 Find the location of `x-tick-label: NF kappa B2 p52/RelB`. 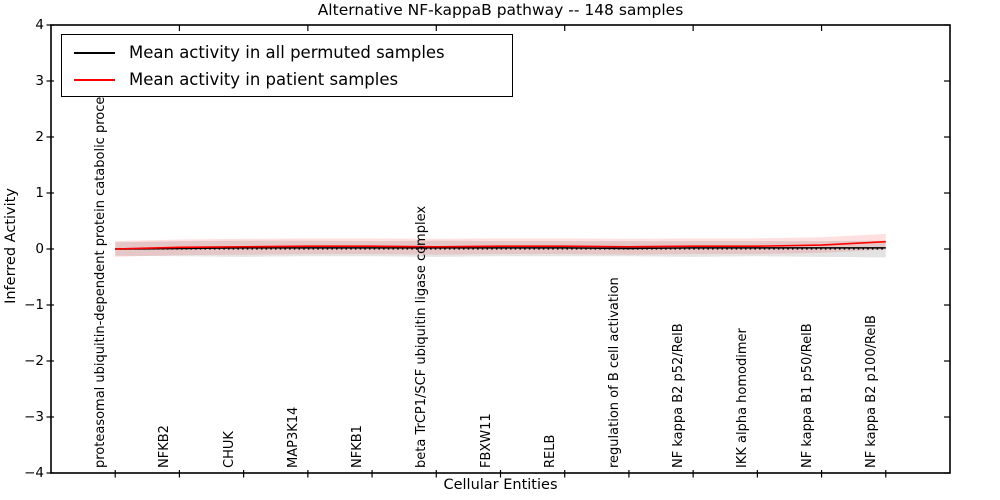

x-tick-label: NF kappa B2 p52/RelB is located at coordinates (679, 395).